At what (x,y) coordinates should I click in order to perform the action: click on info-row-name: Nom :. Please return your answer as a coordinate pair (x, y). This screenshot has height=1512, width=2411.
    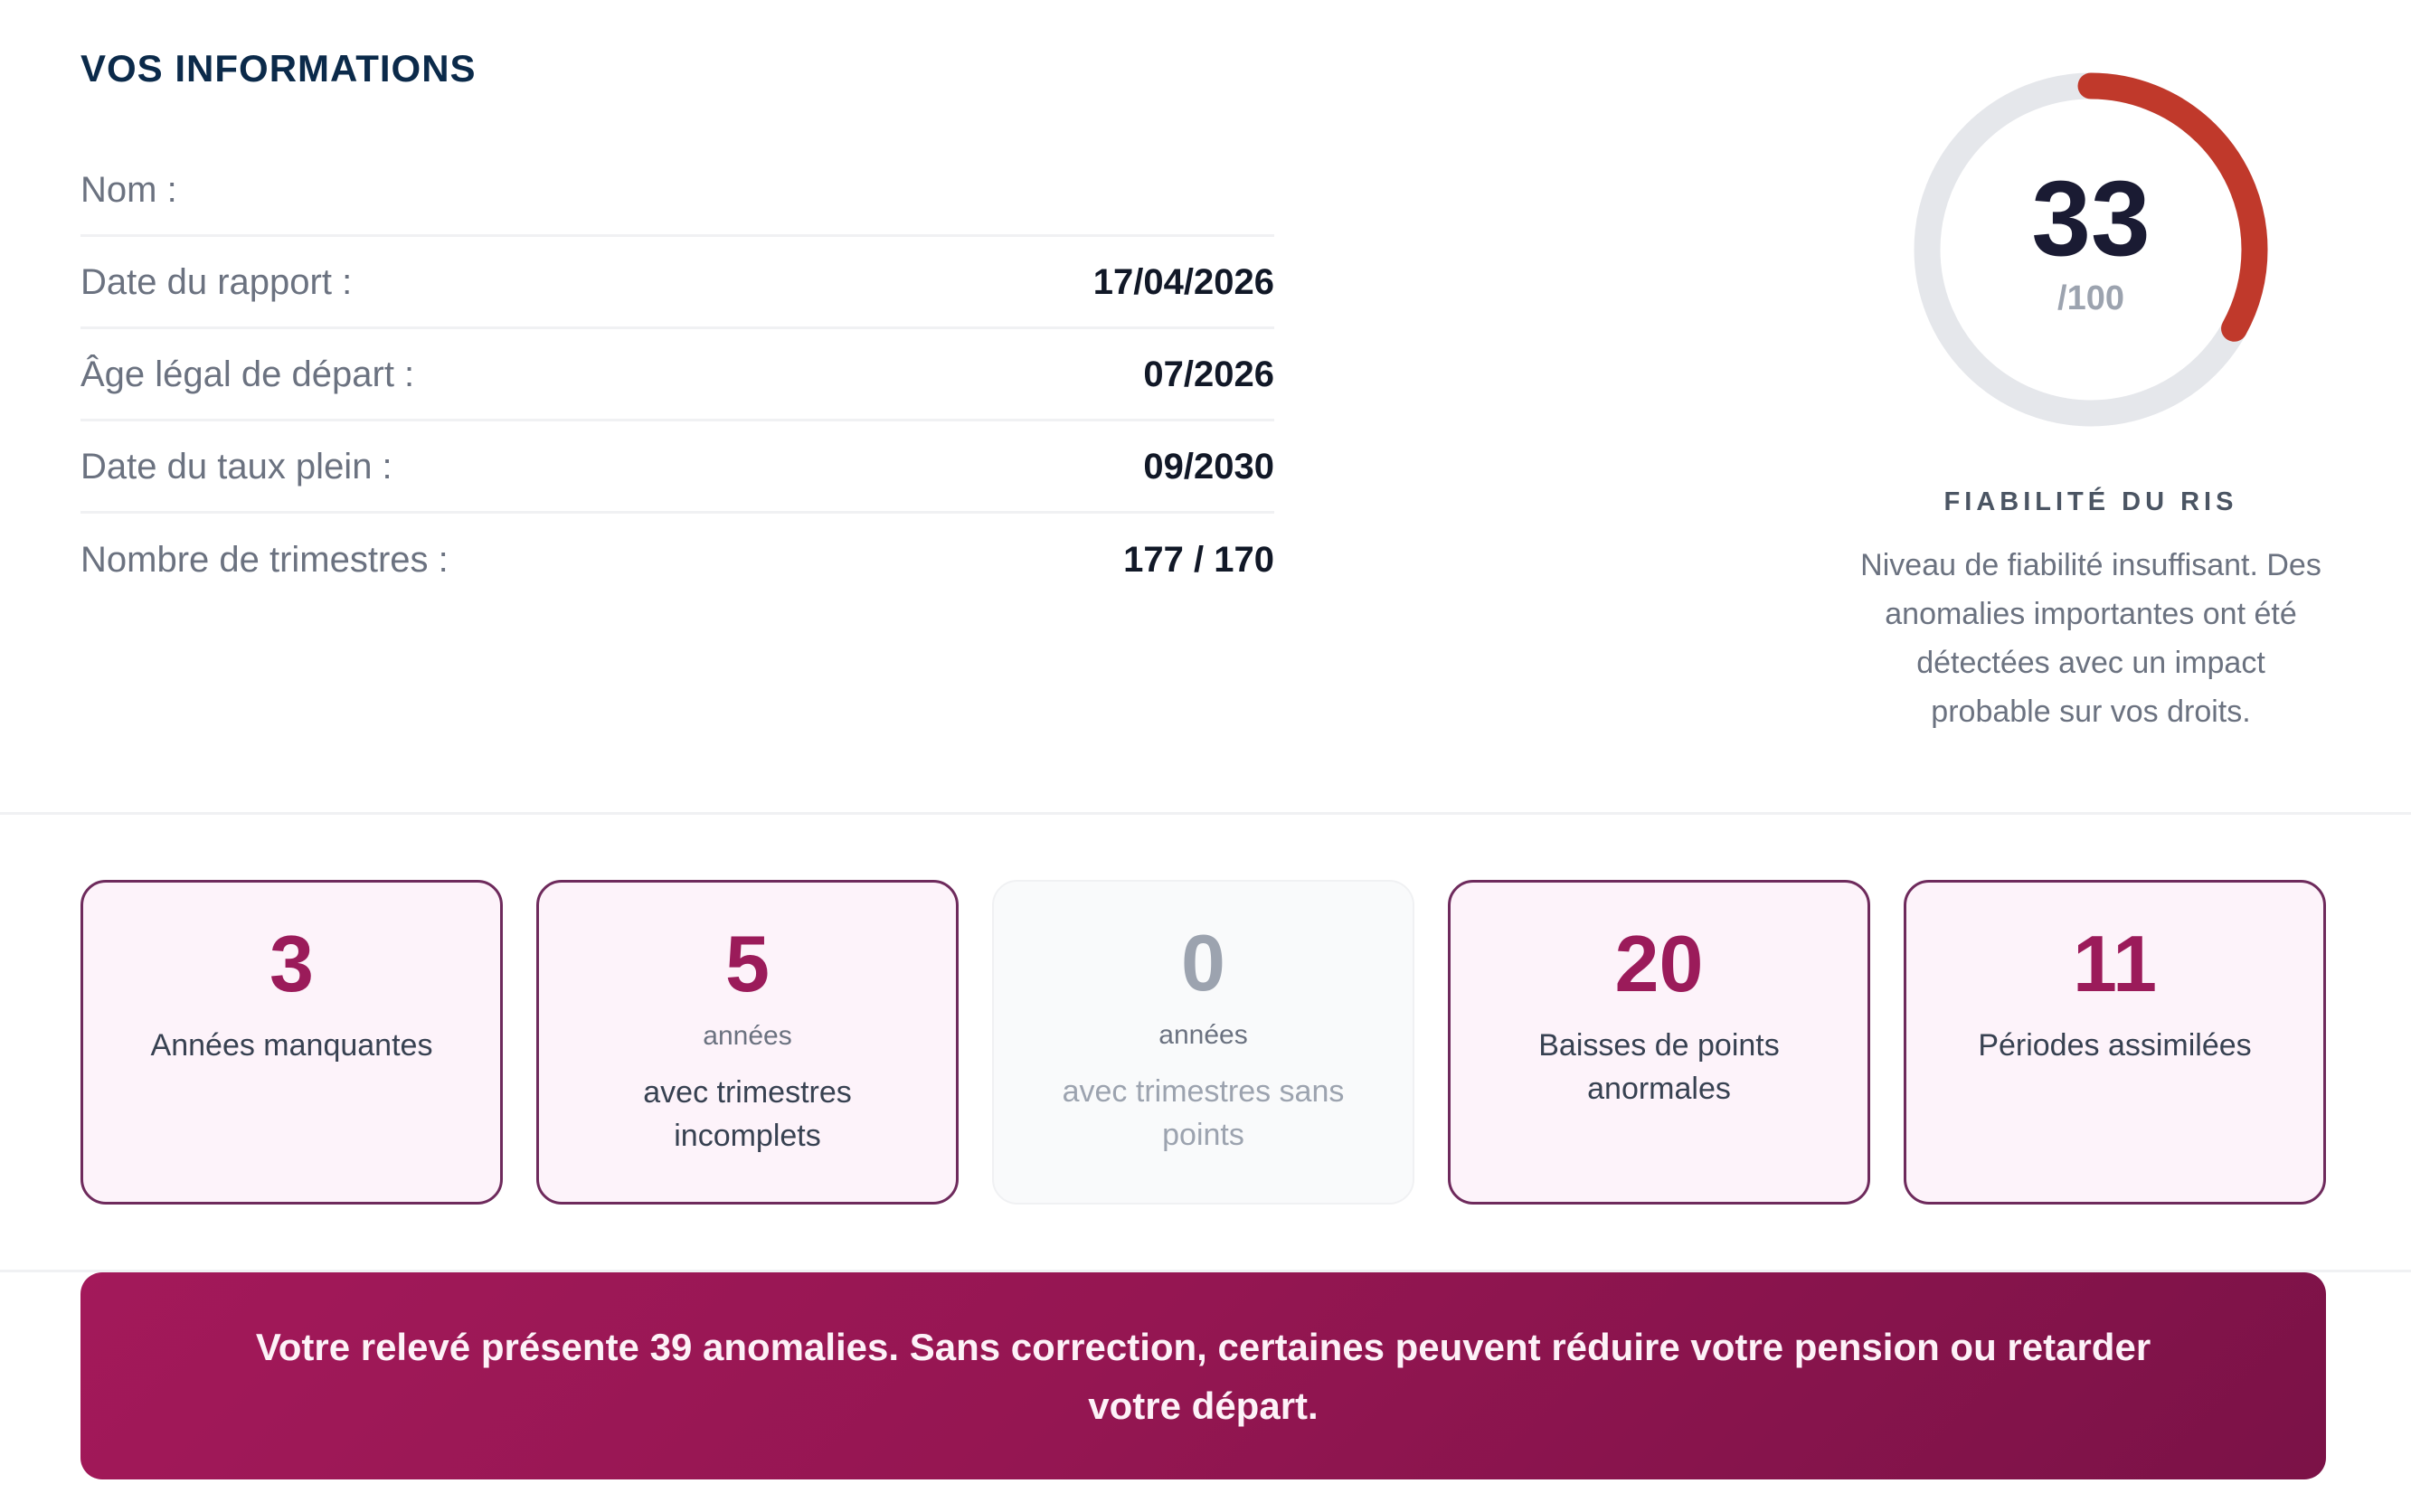
    Looking at the image, I should click on (677, 191).